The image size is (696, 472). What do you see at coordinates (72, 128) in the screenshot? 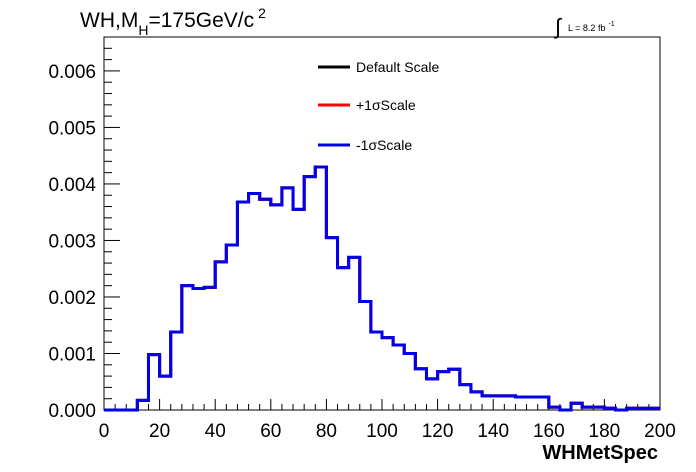
I see `y-tick-label: 0.005` at bounding box center [72, 128].